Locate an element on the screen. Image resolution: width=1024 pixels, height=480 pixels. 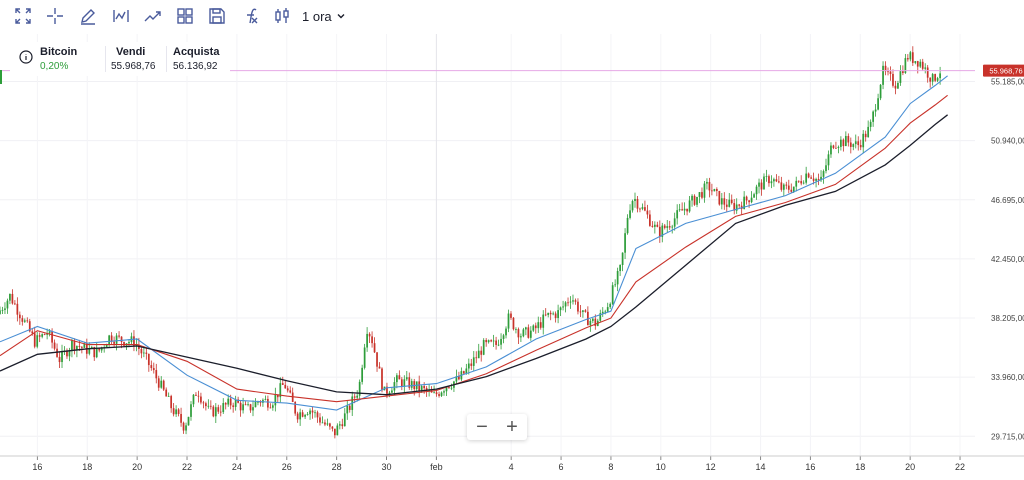
x-tick-label: 20 is located at coordinates (910, 467).